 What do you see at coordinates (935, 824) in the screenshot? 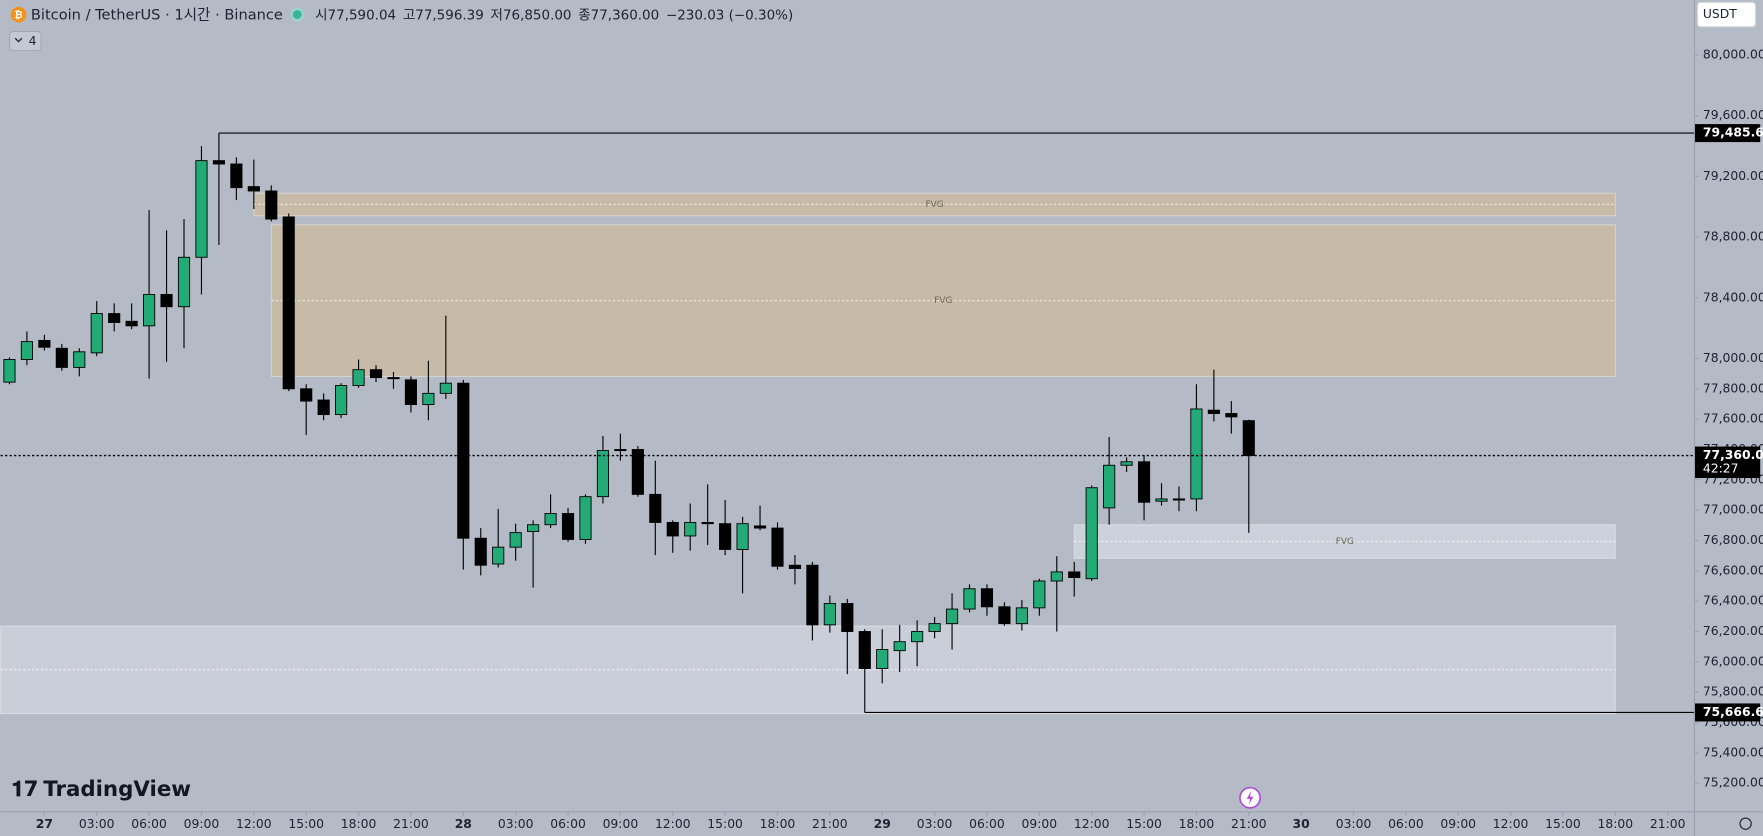
I see `x-tick-label: 03:00` at bounding box center [935, 824].